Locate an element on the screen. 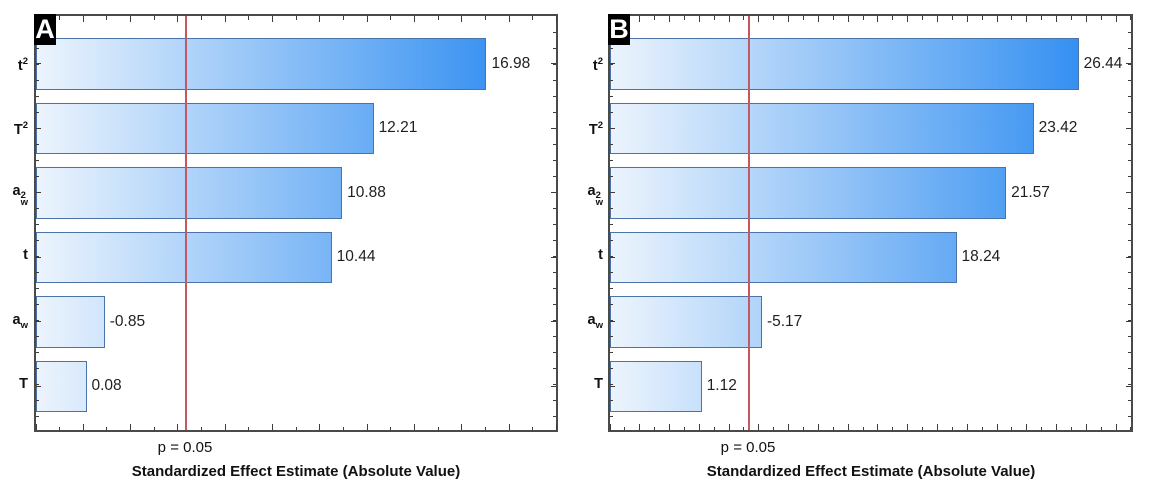 The width and height of the screenshot is (1151, 496). p-value-label-b: p = 0.05 is located at coordinates (748, 447).